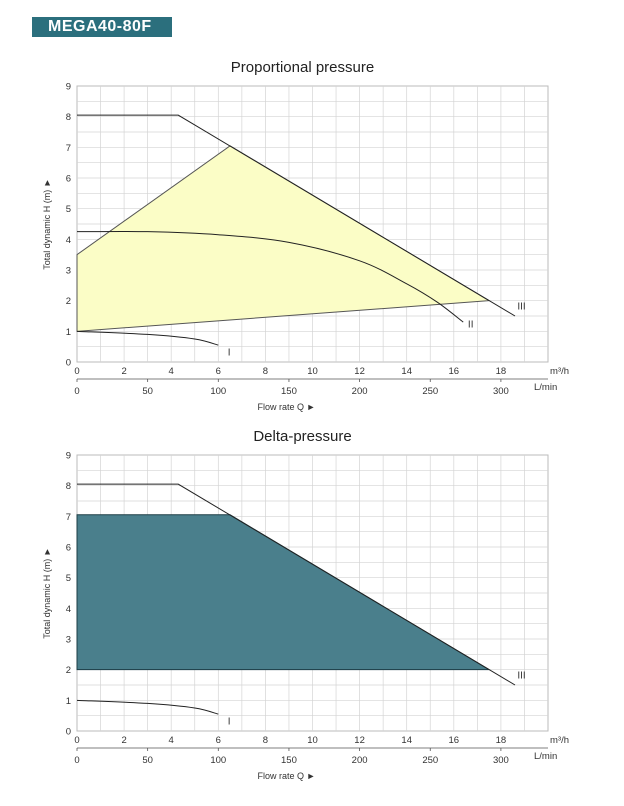 The height and width of the screenshot is (806, 624). Describe the element at coordinates (302, 67) in the screenshot. I see `chart-title: Proportional pressure` at that location.